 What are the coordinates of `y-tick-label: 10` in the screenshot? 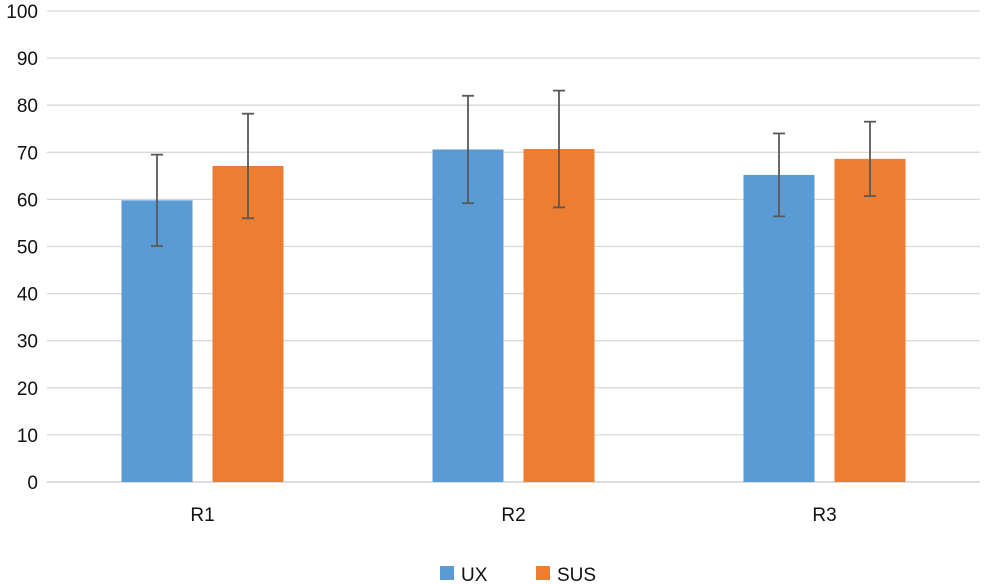 It's located at (27, 436).